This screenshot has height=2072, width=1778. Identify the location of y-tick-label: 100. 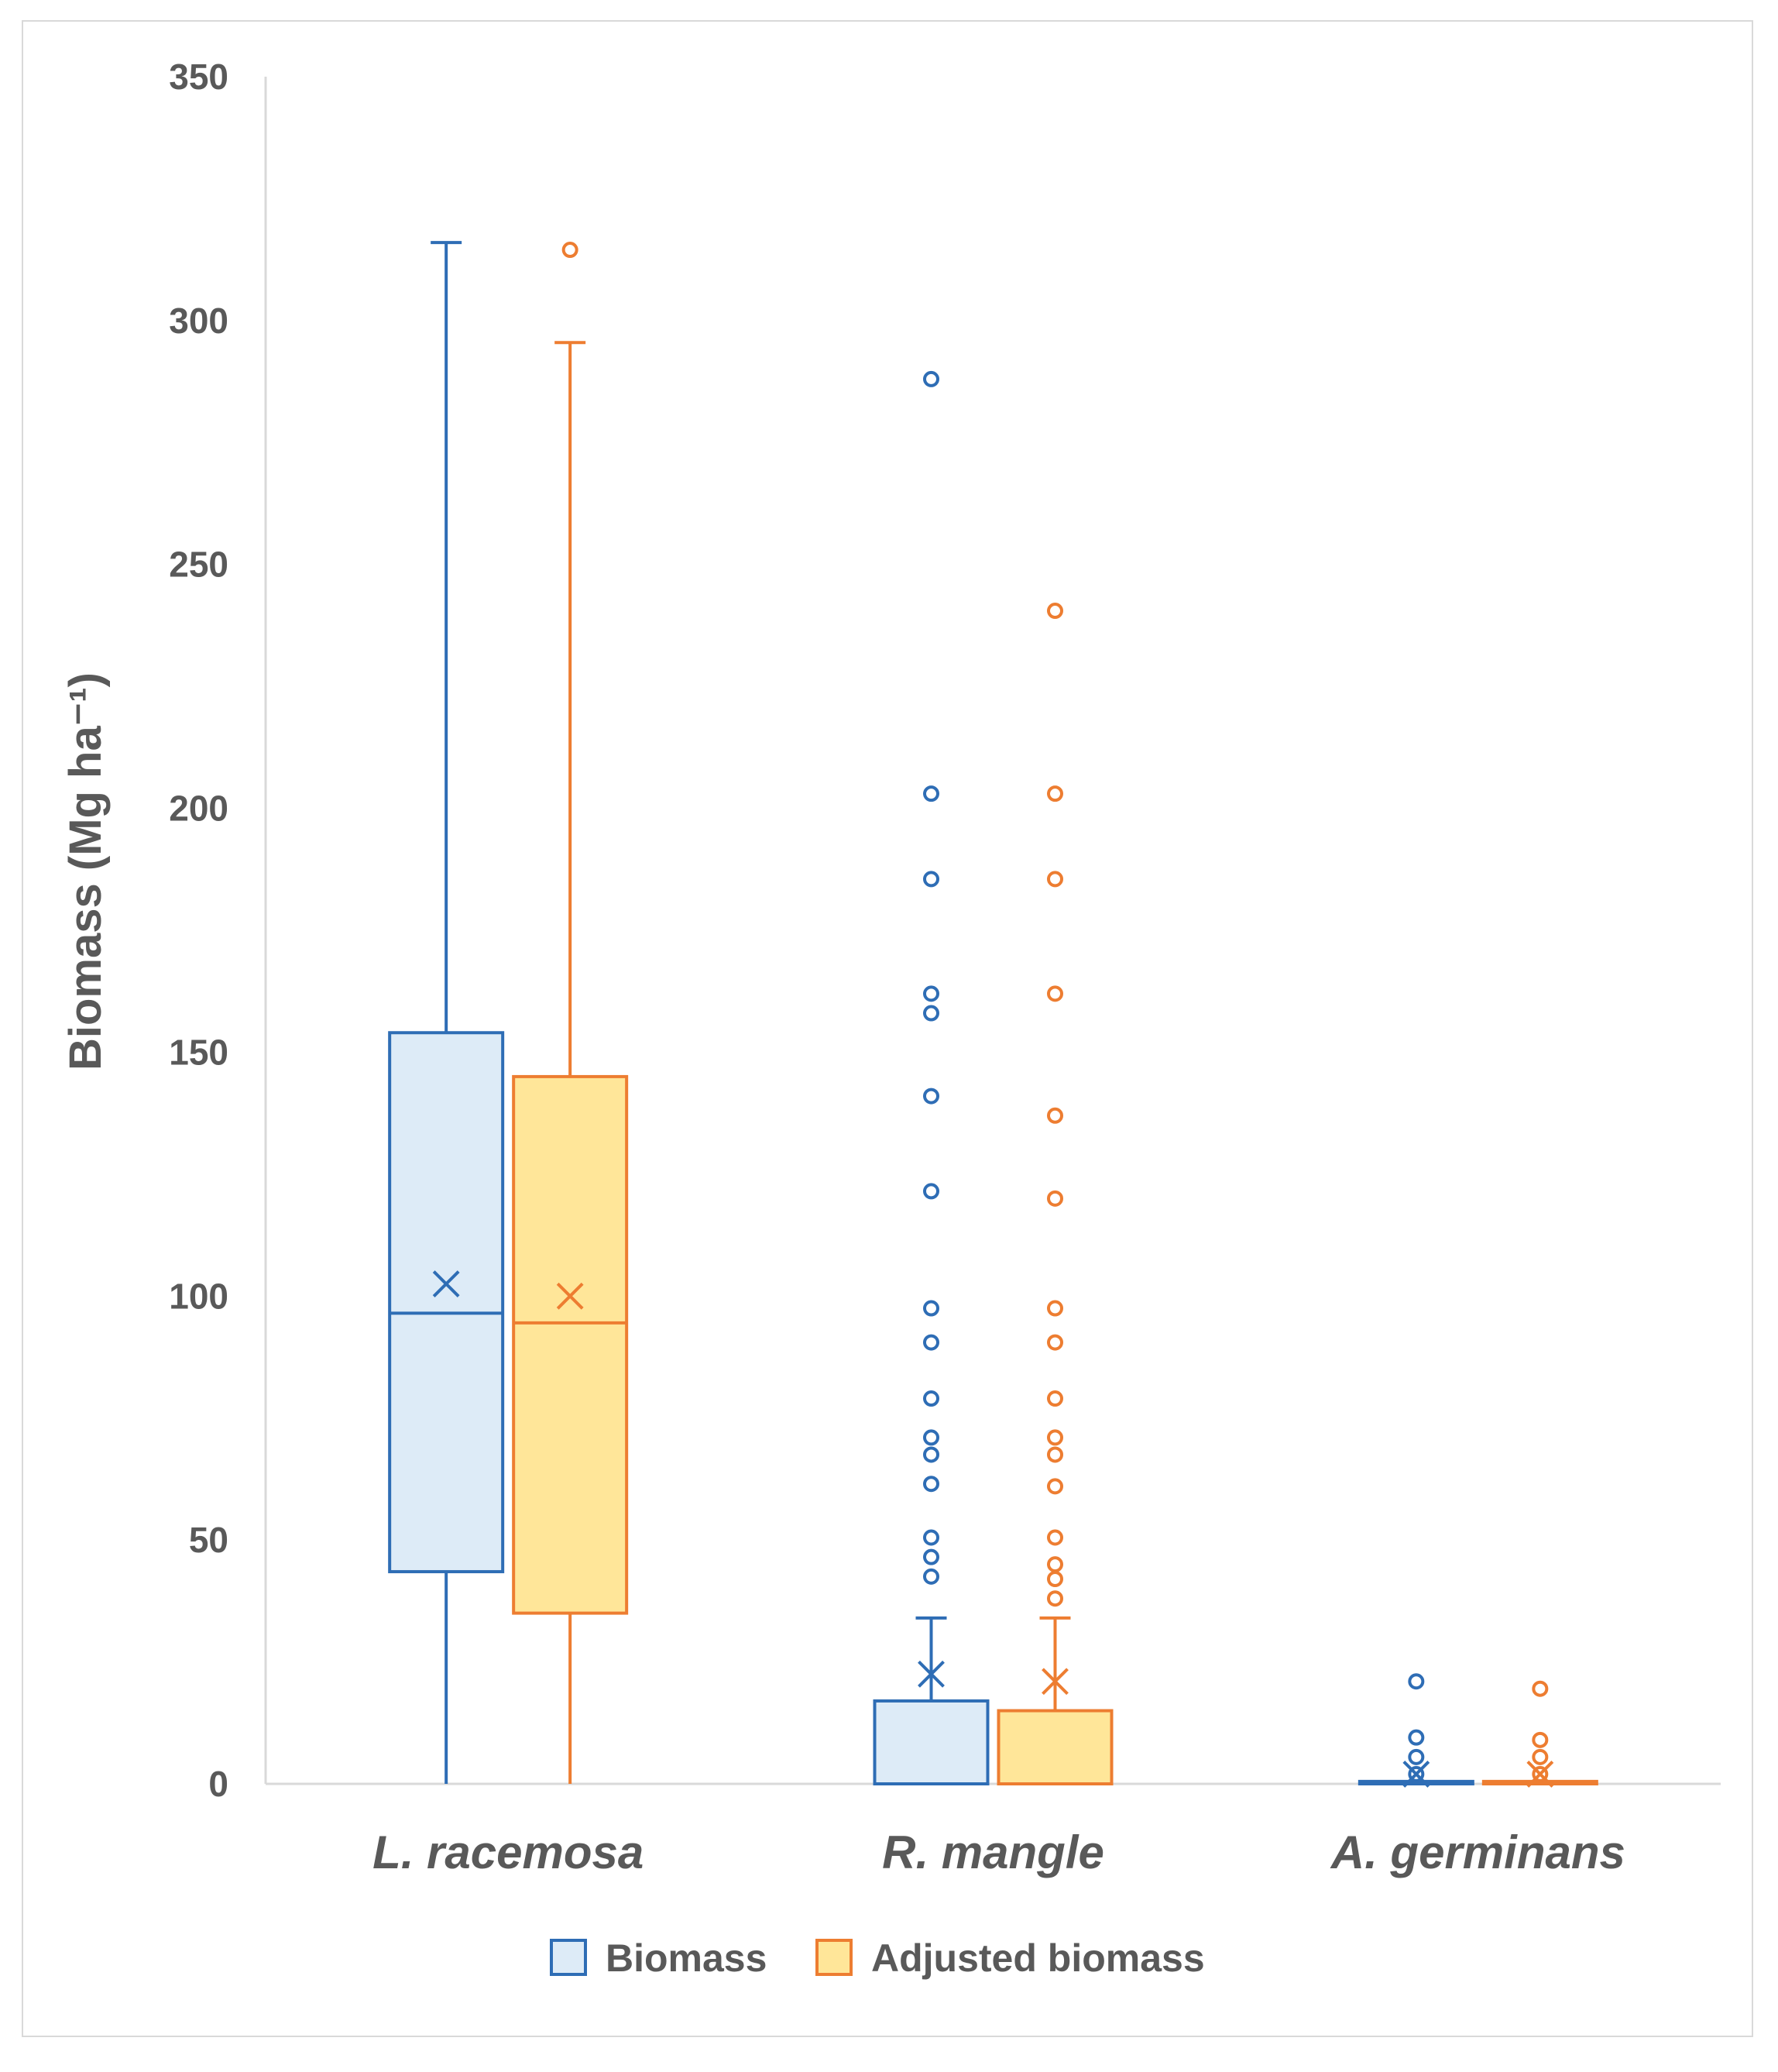
(198, 1296).